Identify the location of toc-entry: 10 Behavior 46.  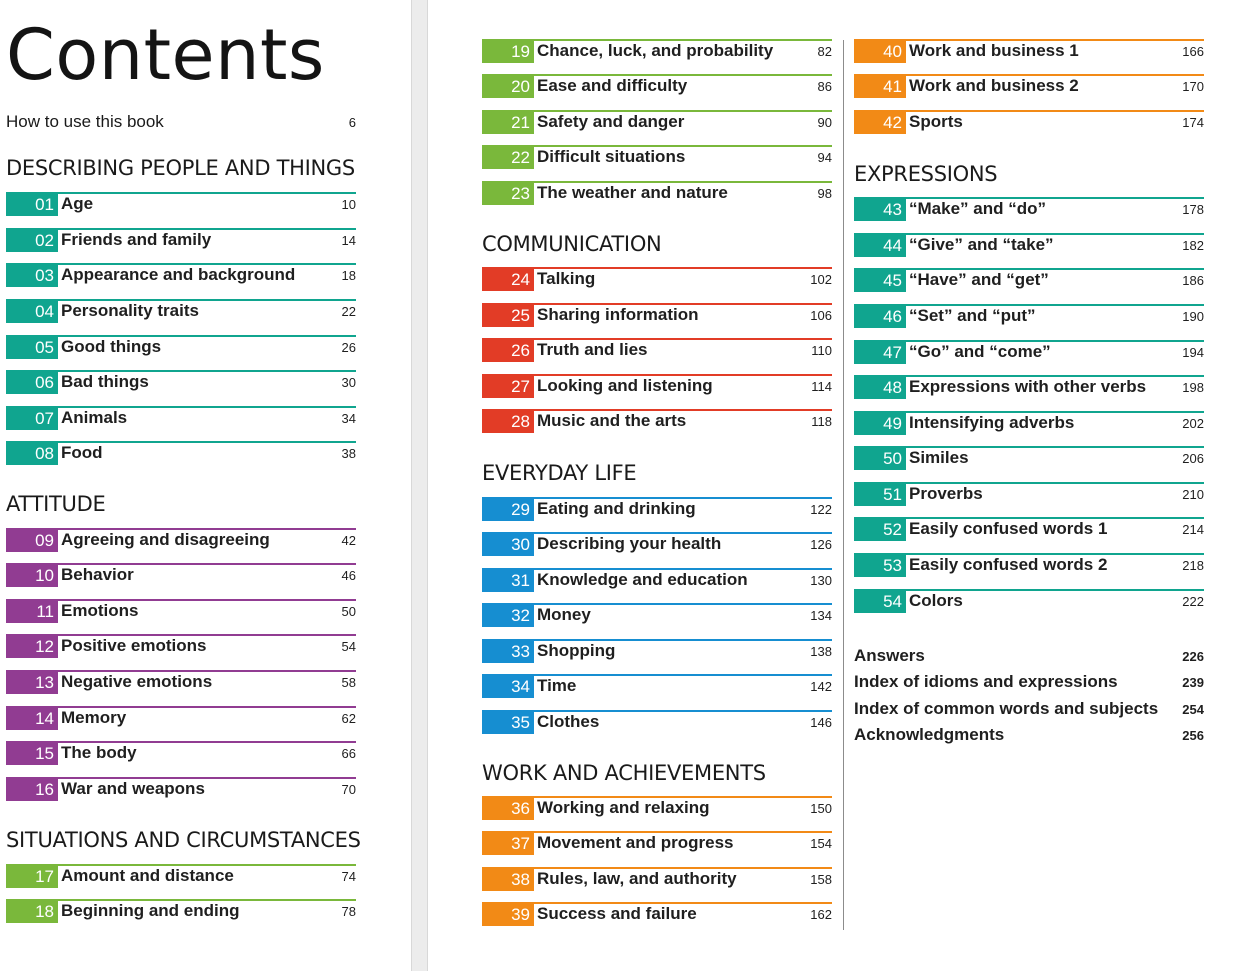
(181, 575).